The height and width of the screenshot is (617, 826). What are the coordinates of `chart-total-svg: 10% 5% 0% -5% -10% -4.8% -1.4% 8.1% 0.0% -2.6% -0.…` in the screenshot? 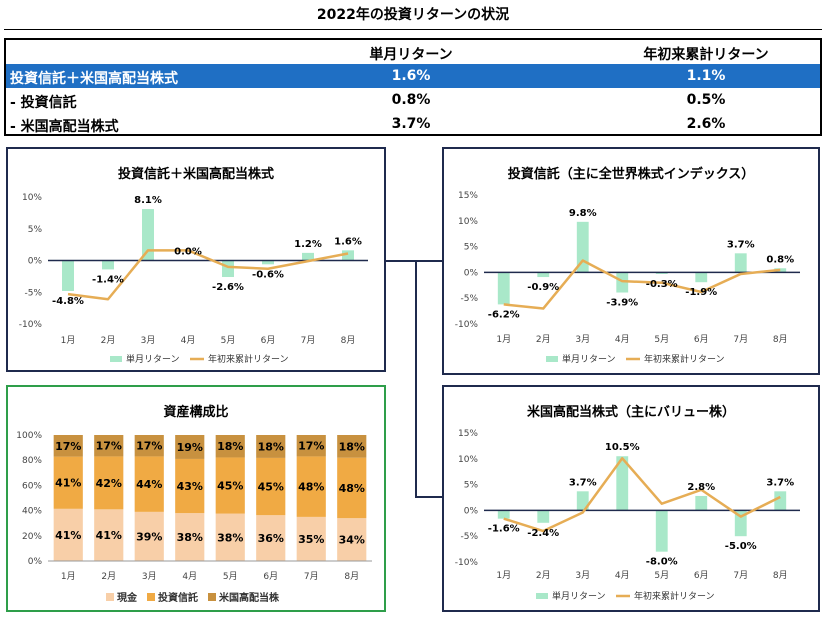 It's located at (193, 279).